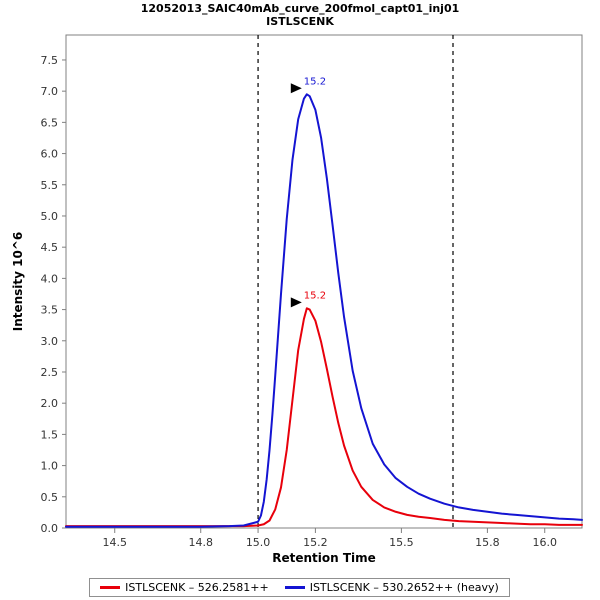  Describe the element at coordinates (50, 310) in the screenshot. I see `y-tick-label: 3.5` at that location.